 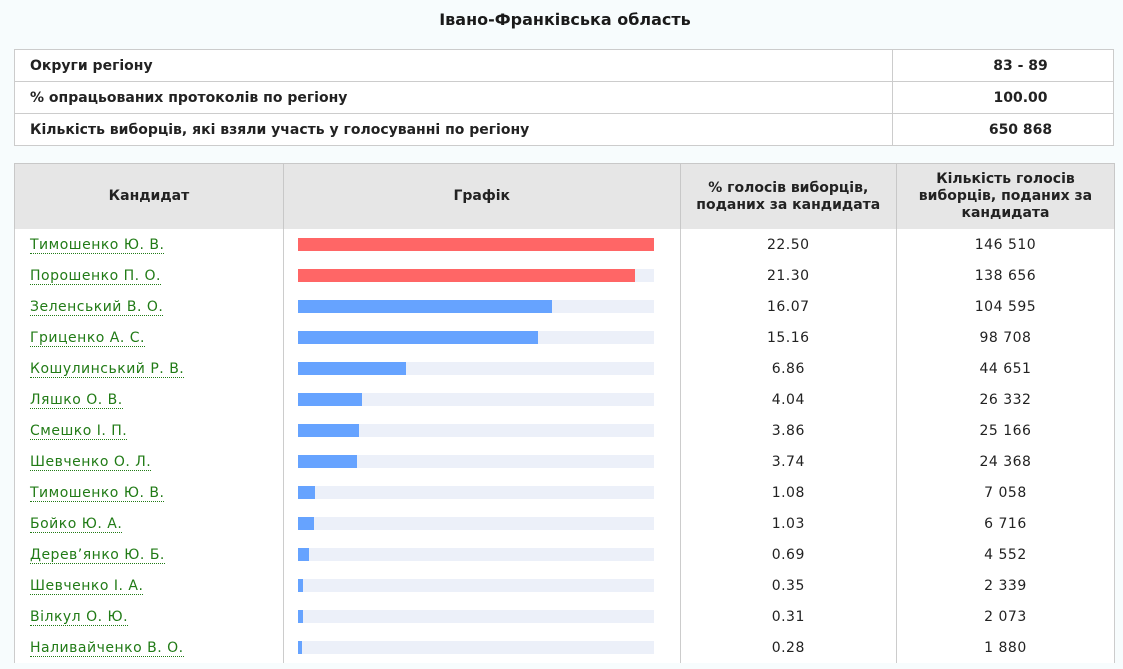 I want to click on summary-label: % опрацьованих протоколів по регіону, so click(x=453, y=97).